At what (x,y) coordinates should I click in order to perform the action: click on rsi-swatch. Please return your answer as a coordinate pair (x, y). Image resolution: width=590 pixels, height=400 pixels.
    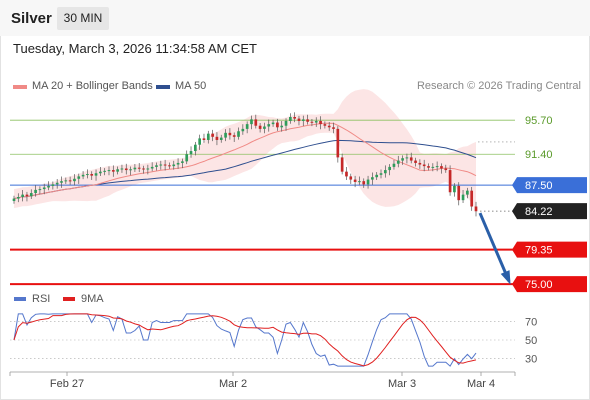
    Looking at the image, I should click on (20, 299).